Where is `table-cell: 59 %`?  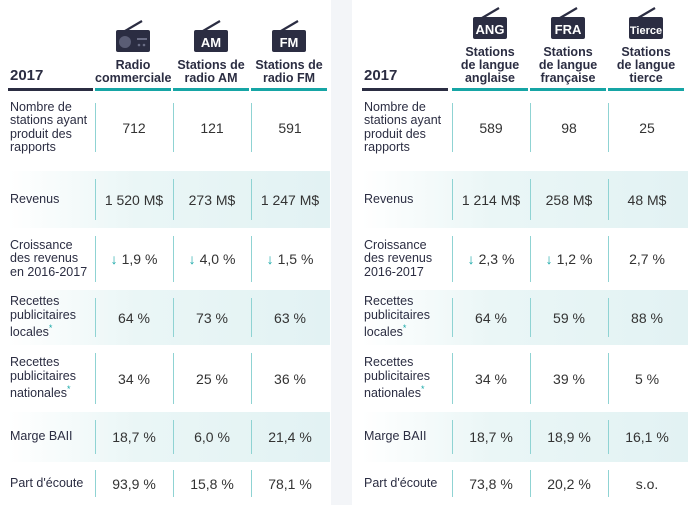
table-cell: 59 % is located at coordinates (568, 317).